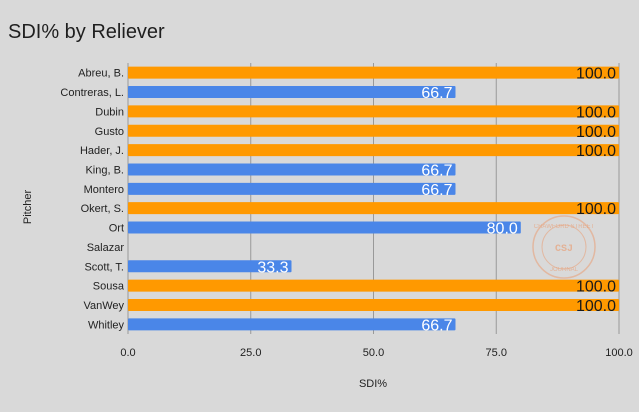 The image size is (639, 412). What do you see at coordinates (102, 151) in the screenshot?
I see `y-category-label: Hader, J.` at bounding box center [102, 151].